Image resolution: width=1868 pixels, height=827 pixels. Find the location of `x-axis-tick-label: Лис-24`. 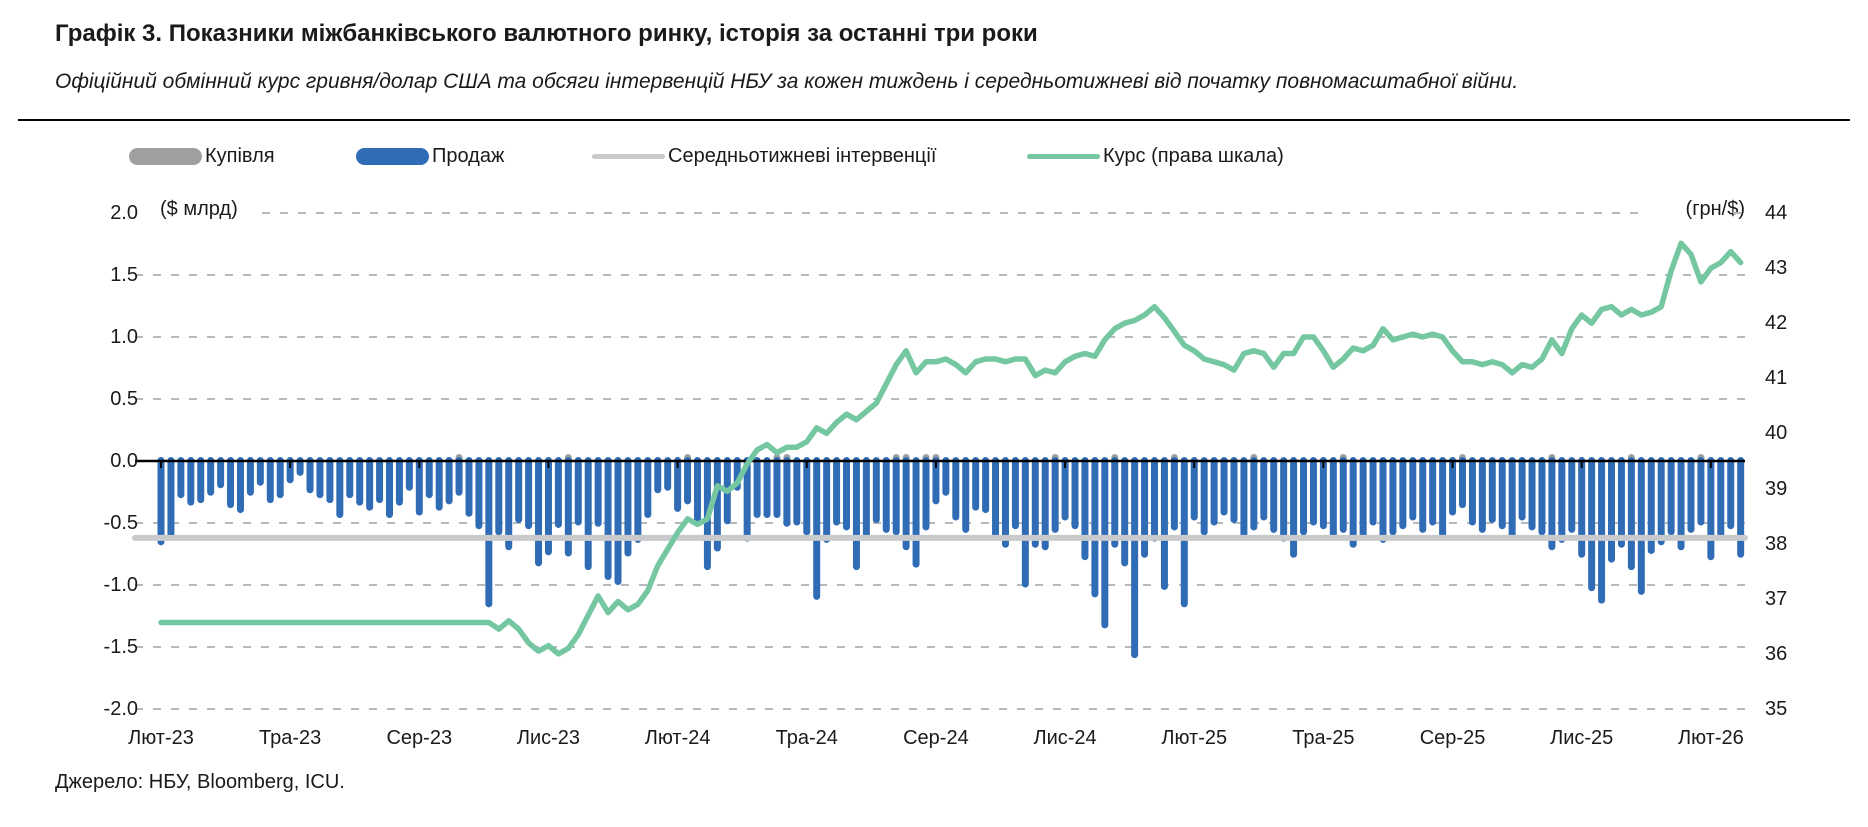

x-axis-tick-label: Лис-24 is located at coordinates (1065, 738).